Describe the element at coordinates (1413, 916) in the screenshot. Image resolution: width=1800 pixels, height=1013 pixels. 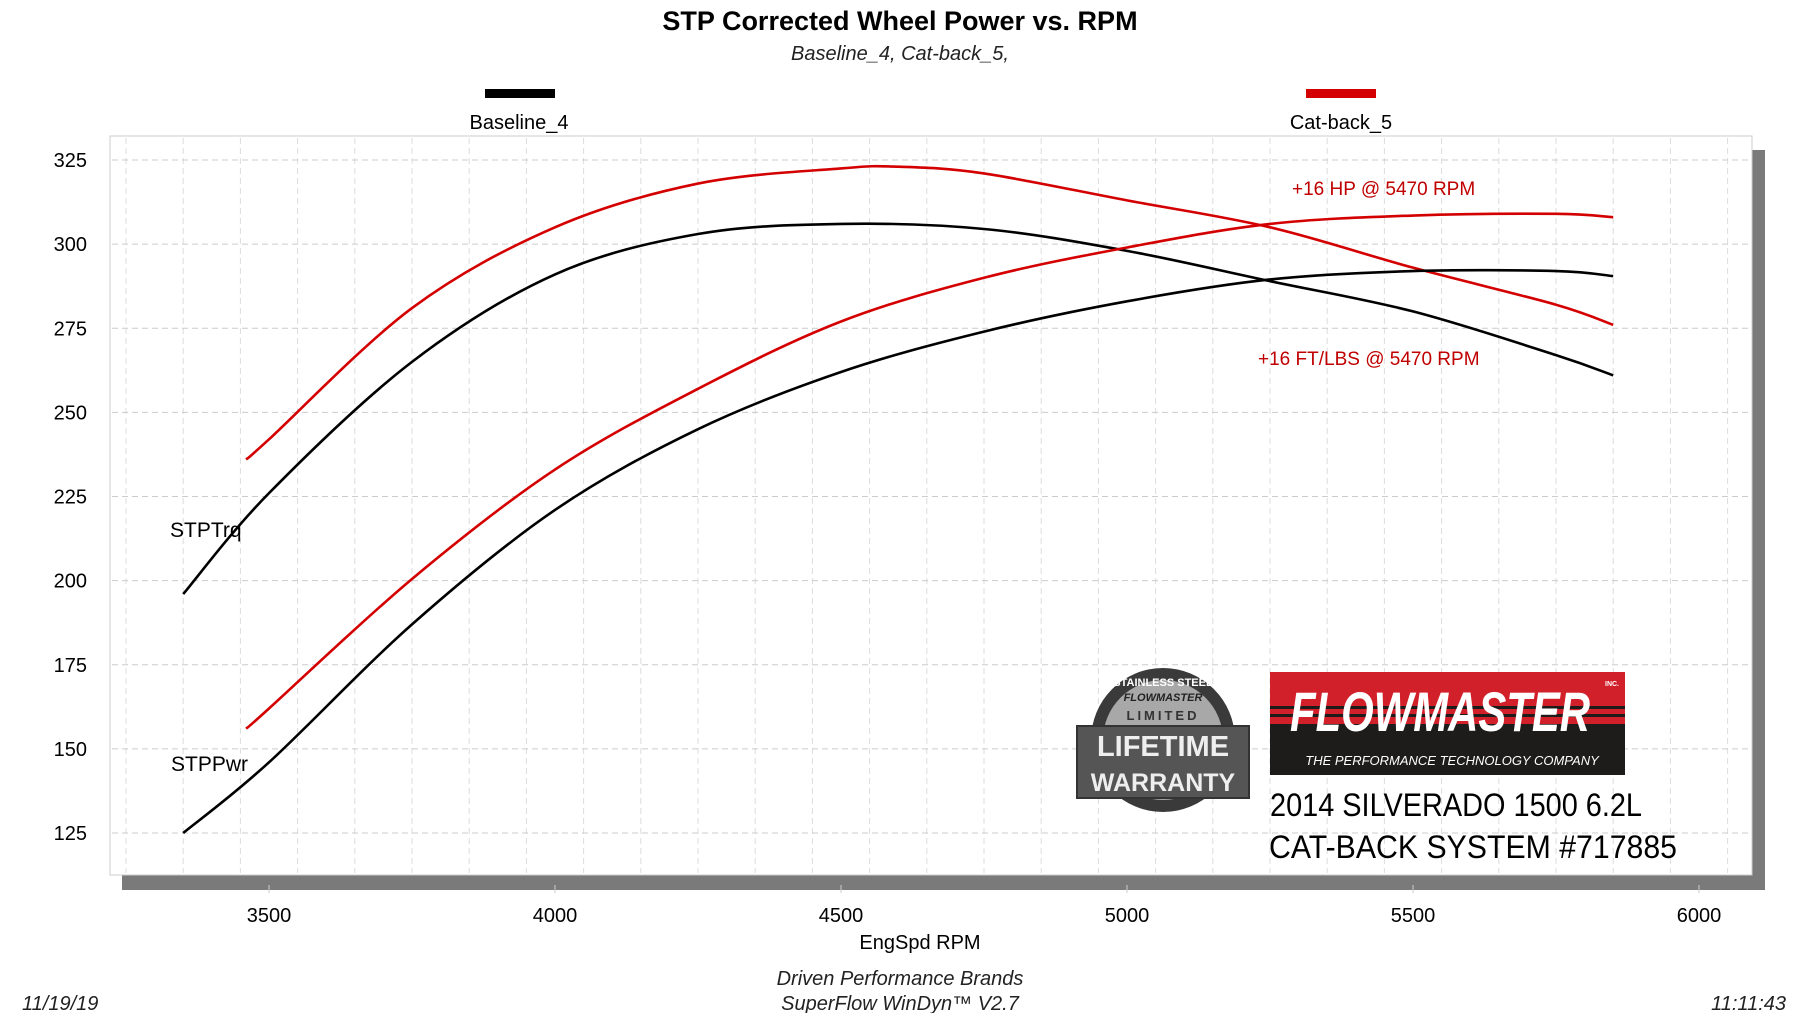
I see `x-tick-label: 5500` at that location.